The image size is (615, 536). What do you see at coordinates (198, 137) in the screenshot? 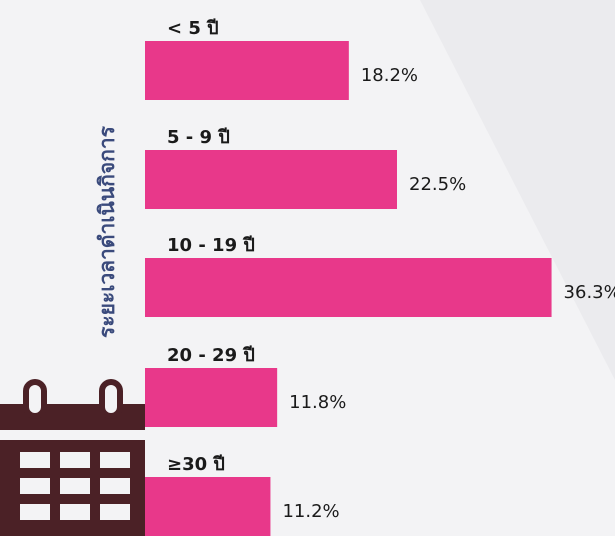
I see `category-label: 5 - 9 ปี` at bounding box center [198, 137].